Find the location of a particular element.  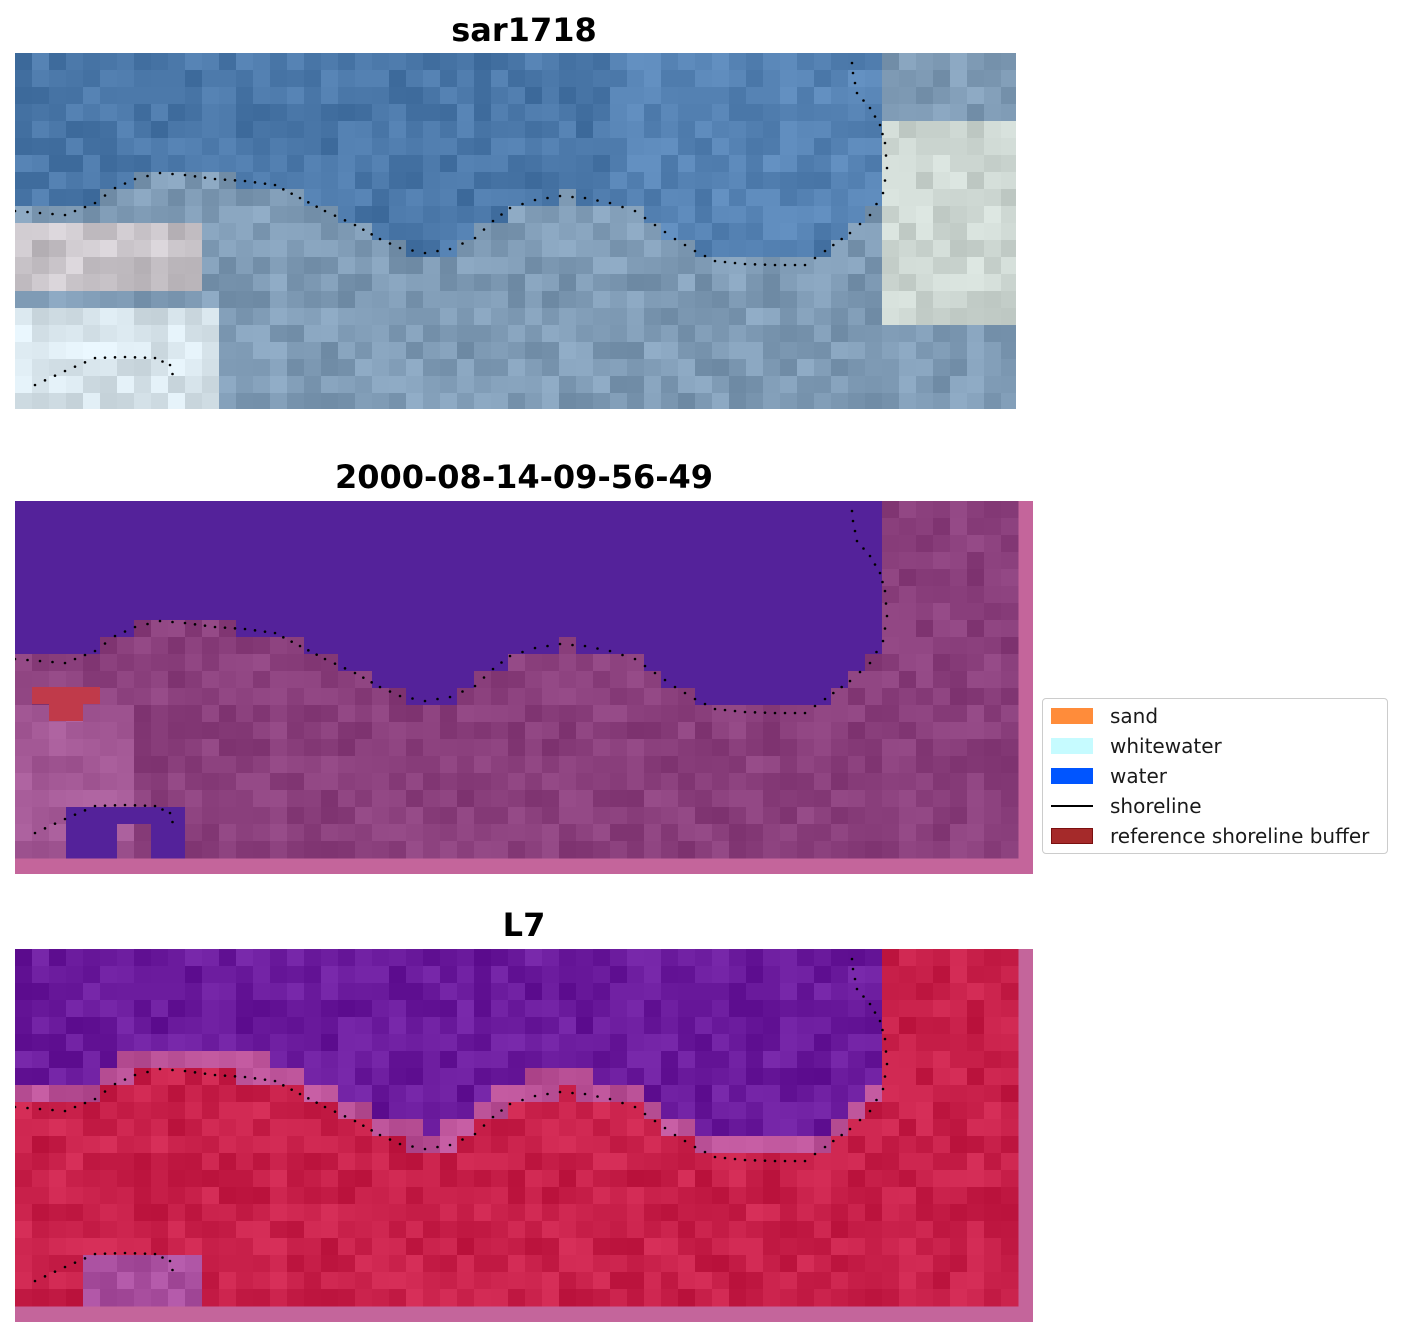

shoreline is located at coordinates (452, 164).